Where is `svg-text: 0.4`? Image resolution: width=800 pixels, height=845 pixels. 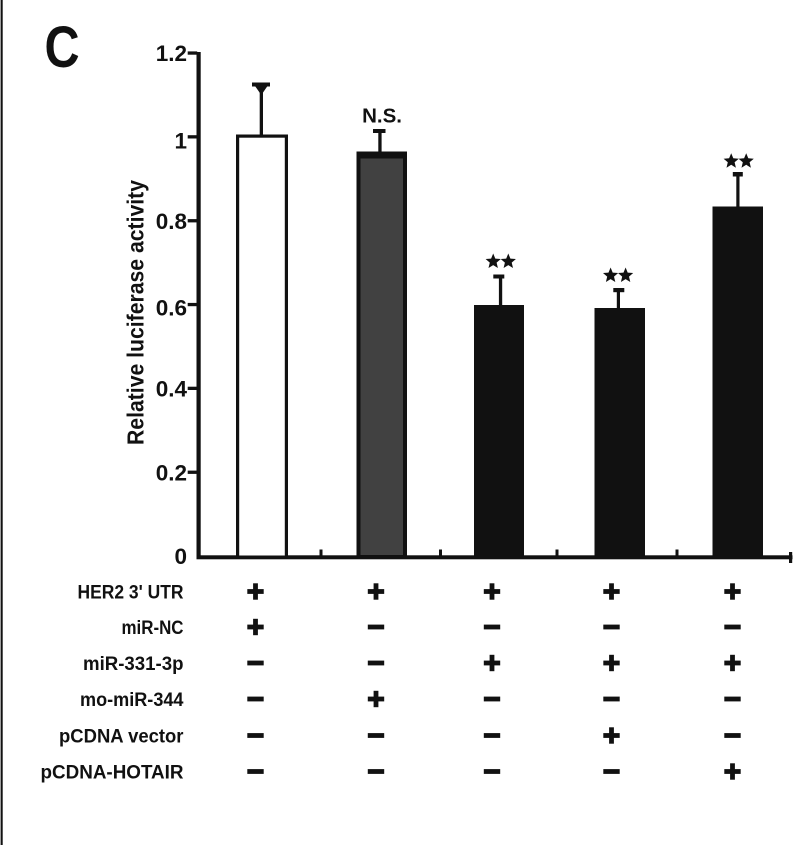 svg-text: 0.4 is located at coordinates (172, 389).